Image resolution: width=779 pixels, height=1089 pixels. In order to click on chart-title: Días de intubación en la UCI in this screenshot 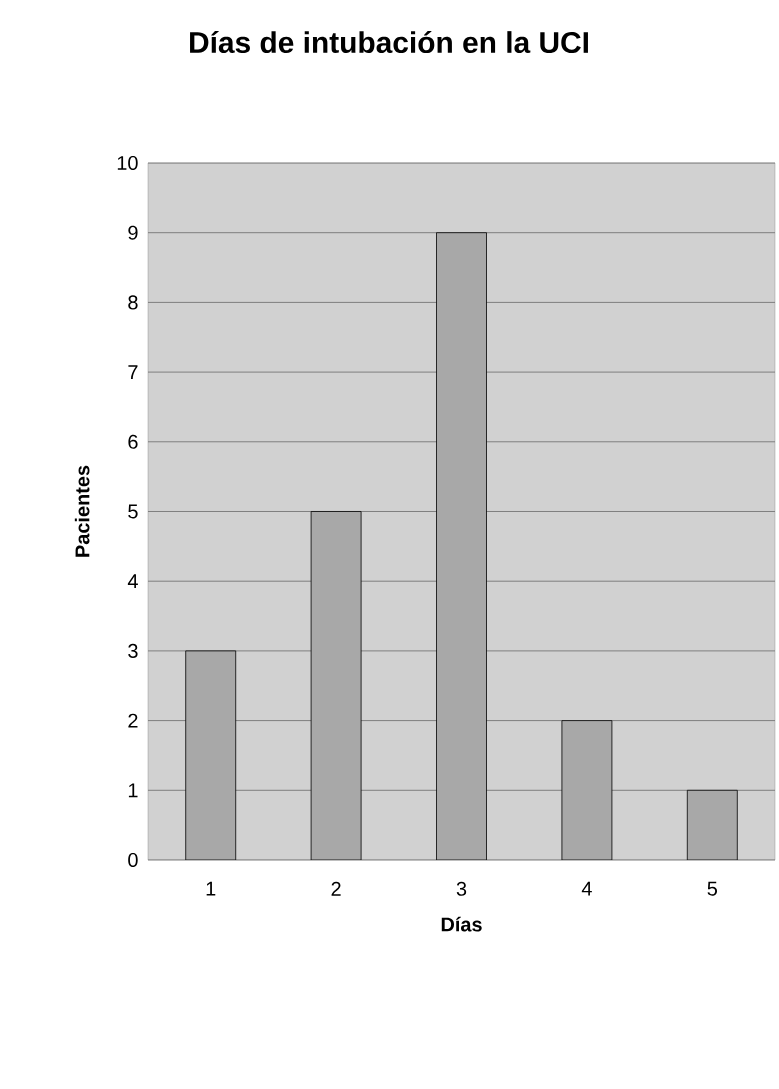, I will do `click(389, 42)`.